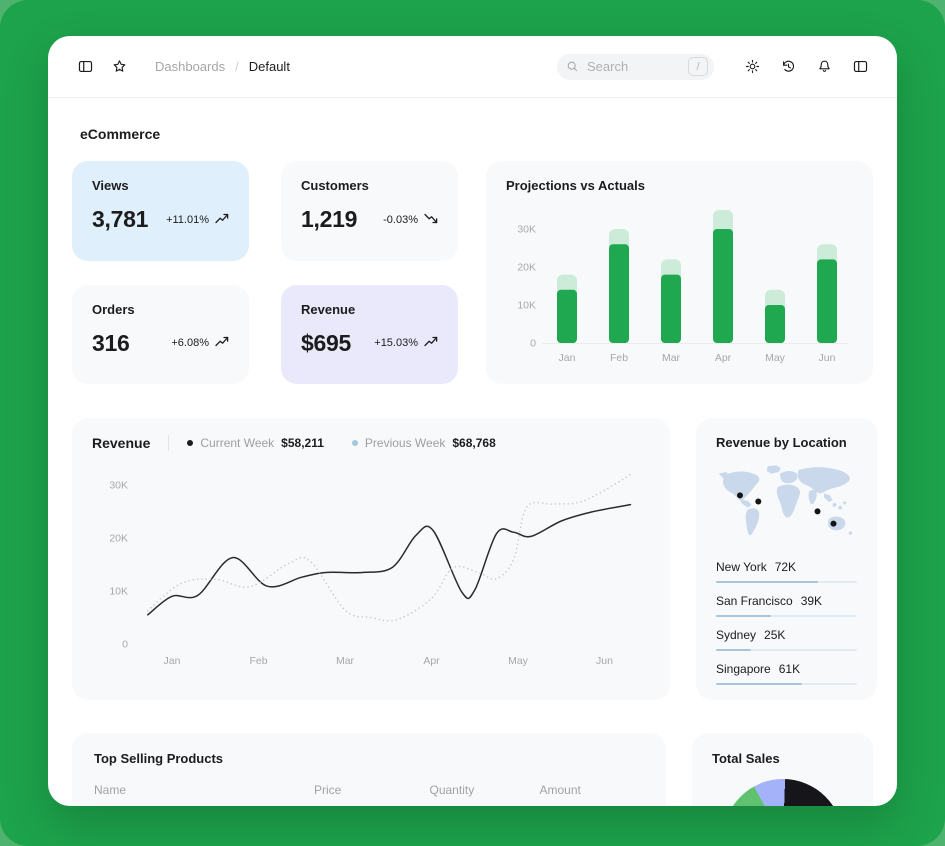  Describe the element at coordinates (335, 185) in the screenshot. I see `stat-label: Customers` at that location.